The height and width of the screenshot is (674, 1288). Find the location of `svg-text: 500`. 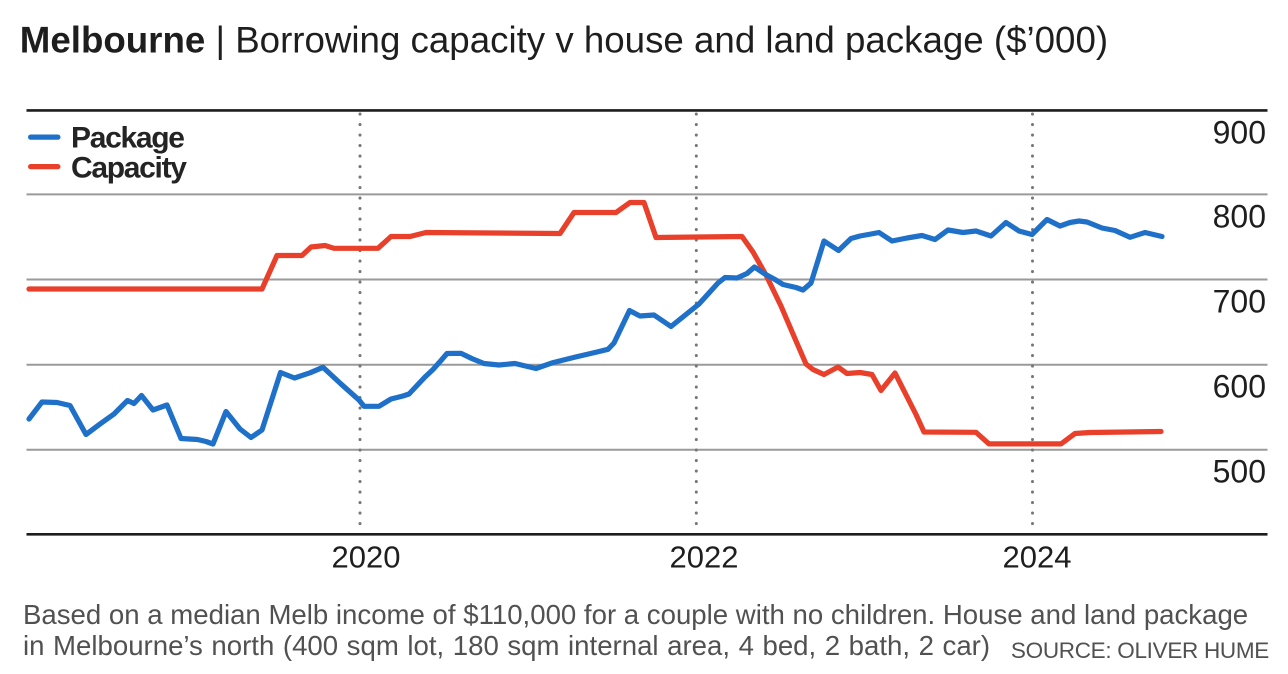

svg-text: 500 is located at coordinates (1239, 472).